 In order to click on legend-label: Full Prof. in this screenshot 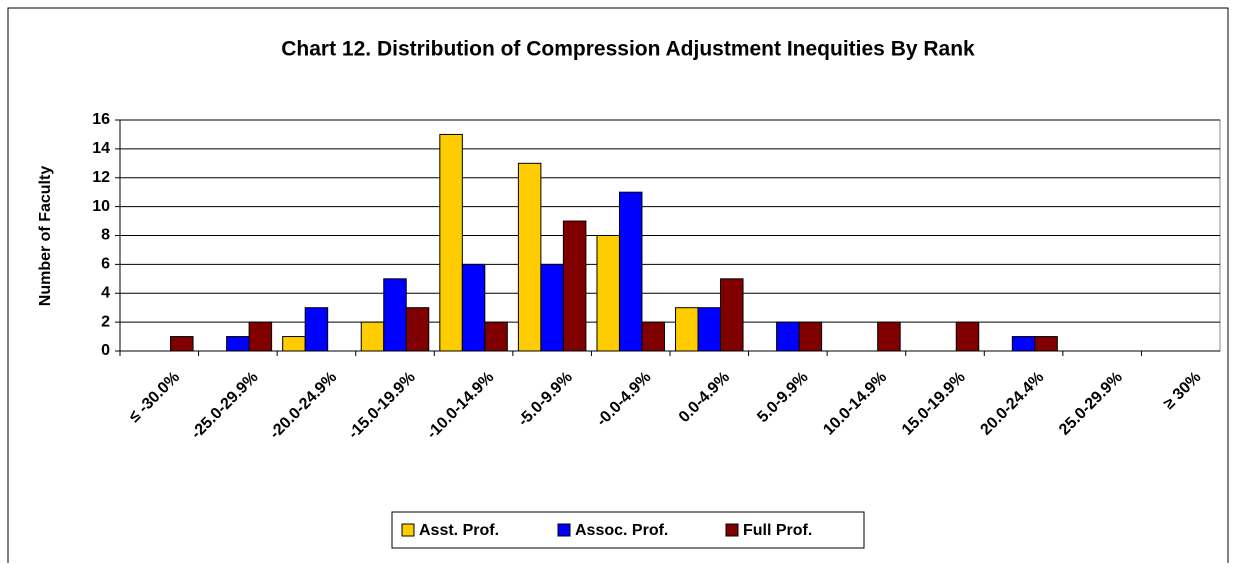, I will do `click(777, 530)`.